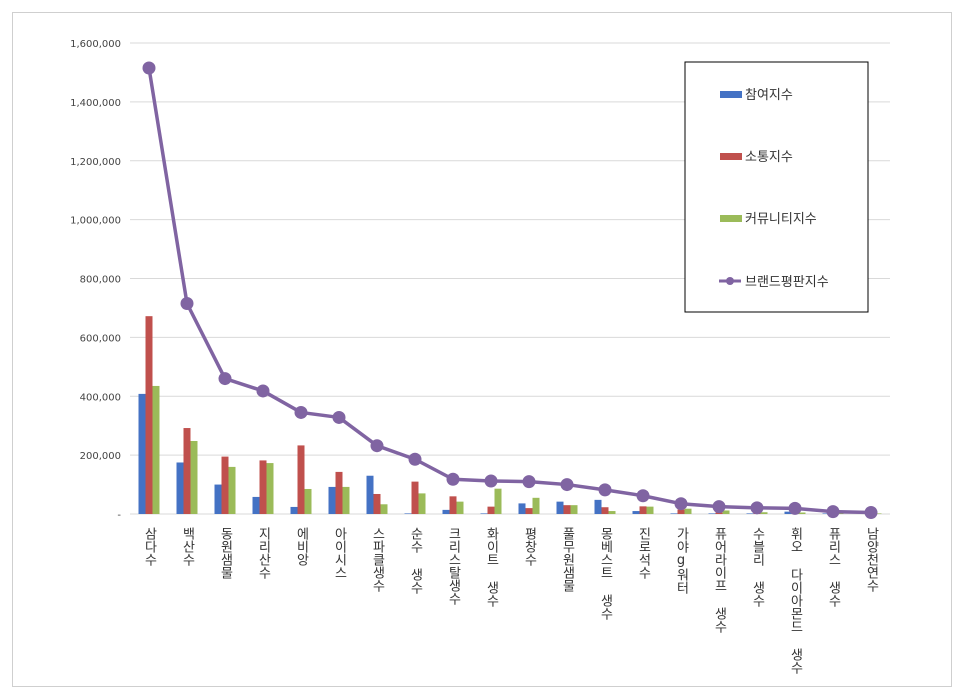 The width and height of the screenshot is (966, 700). What do you see at coordinates (95, 103) in the screenshot?
I see `y-tick-label: 1,400,000` at bounding box center [95, 103].